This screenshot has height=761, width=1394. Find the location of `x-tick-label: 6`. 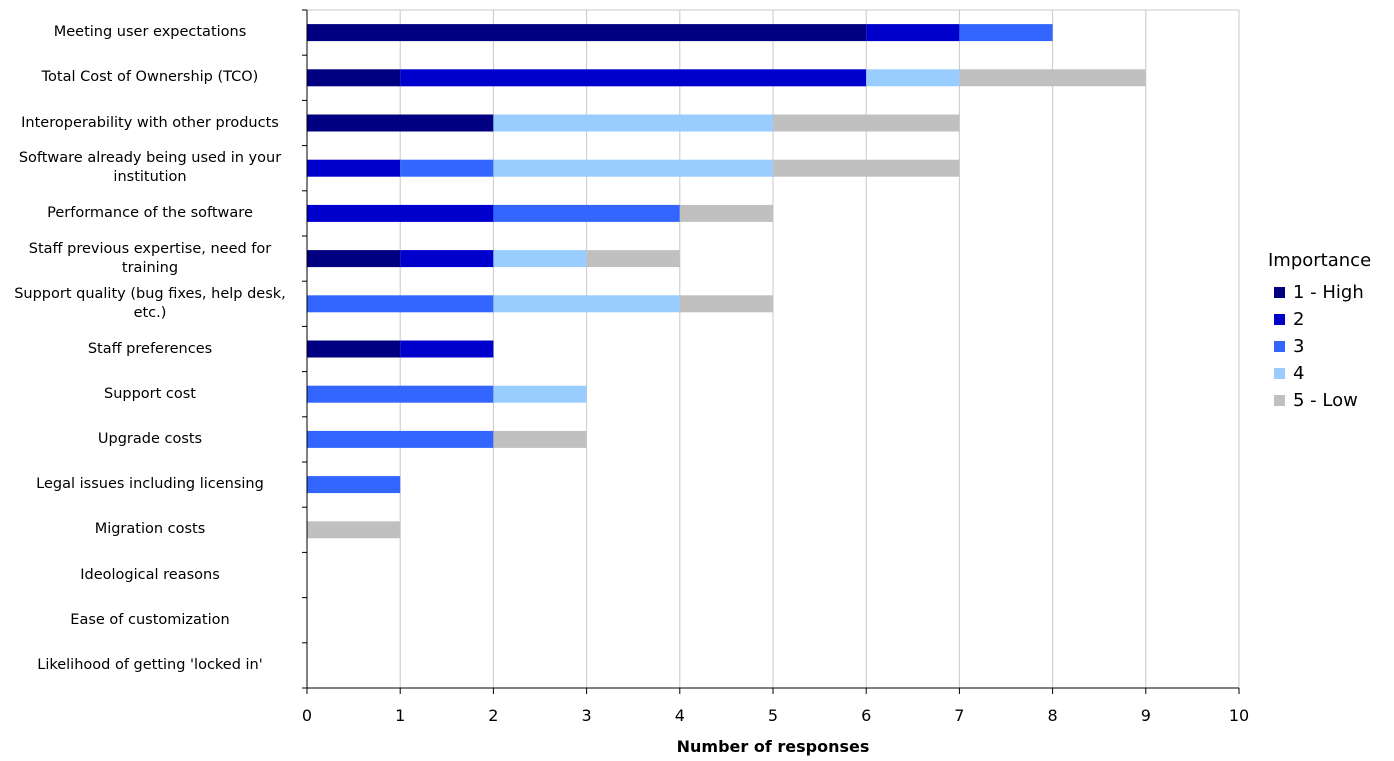

x-tick-label: 6 is located at coordinates (866, 715).